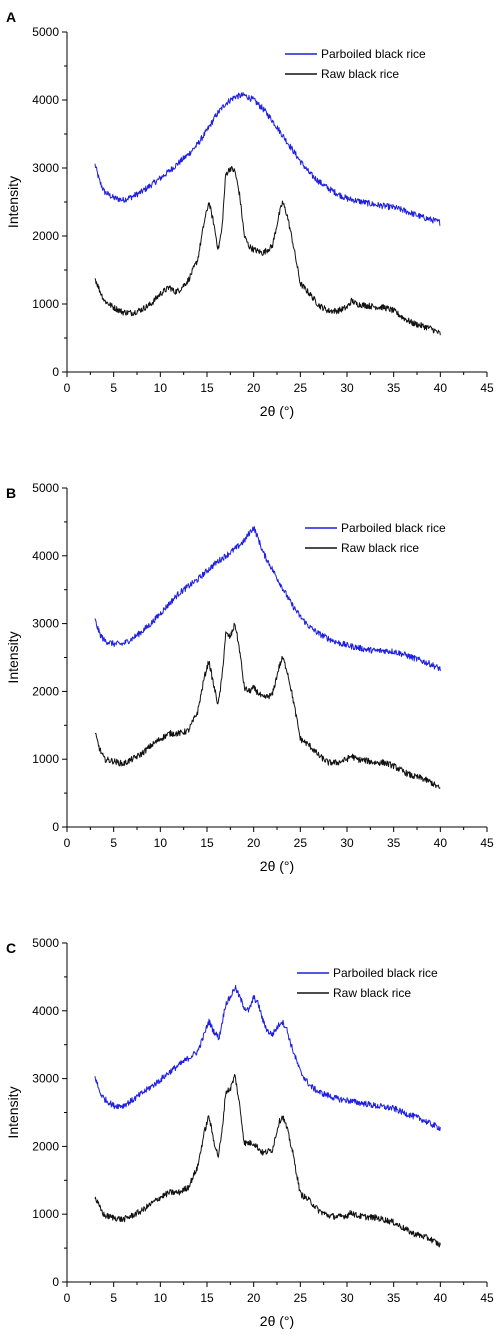  I want to click on panel-letter: B, so click(11, 493).